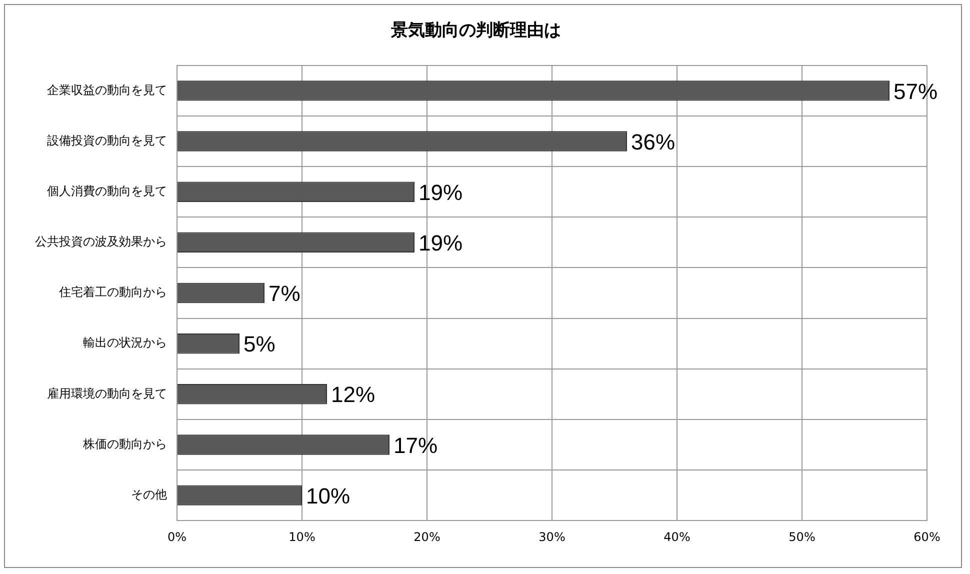  I want to click on data-label: 5%, so click(260, 344).